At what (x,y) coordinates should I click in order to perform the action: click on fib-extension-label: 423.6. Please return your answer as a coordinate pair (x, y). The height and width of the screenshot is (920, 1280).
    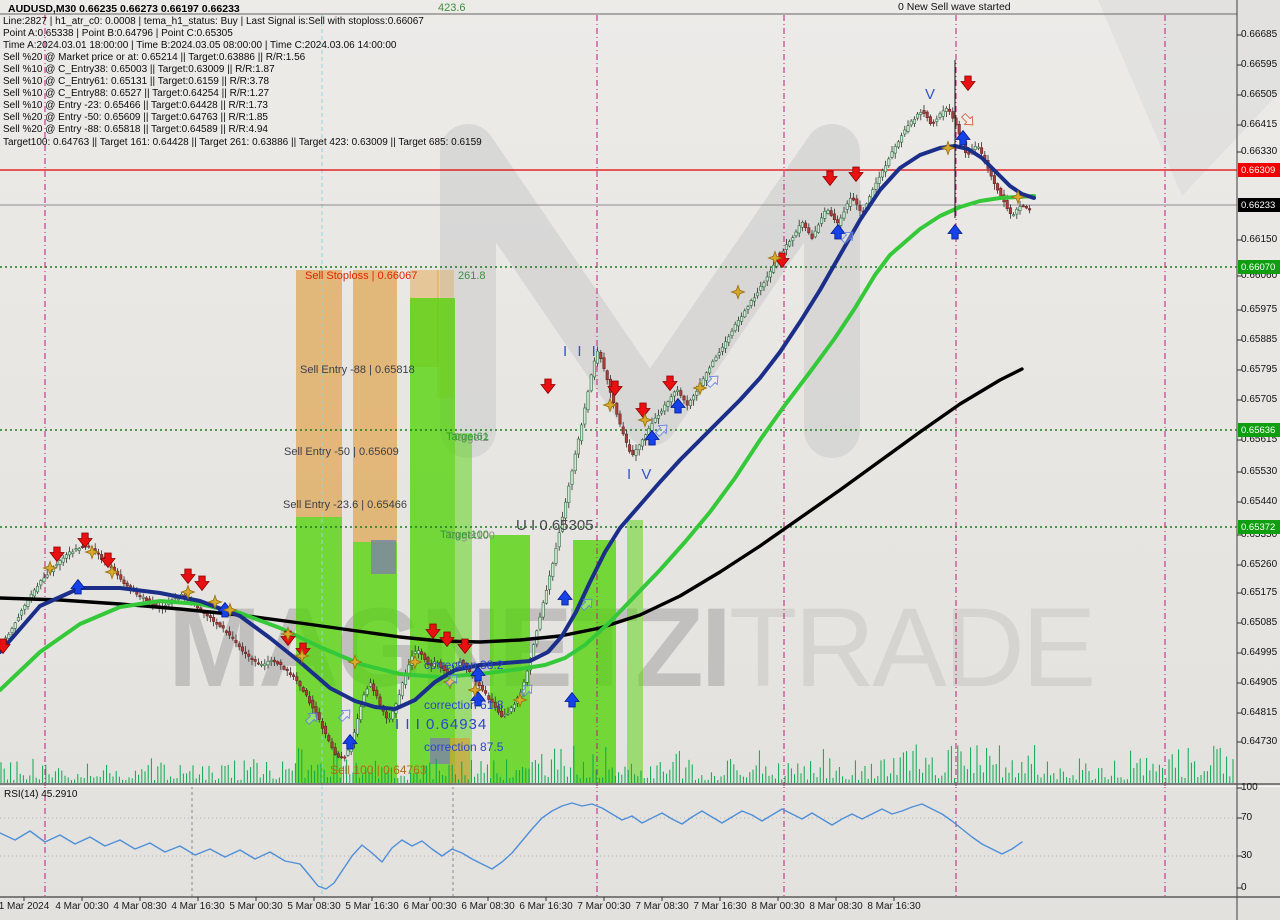
    Looking at the image, I should click on (452, 8).